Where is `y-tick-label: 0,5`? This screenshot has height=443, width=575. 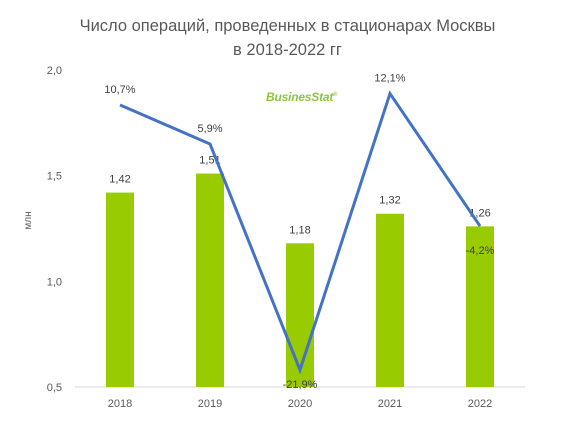 y-tick-label: 0,5 is located at coordinates (54, 388).